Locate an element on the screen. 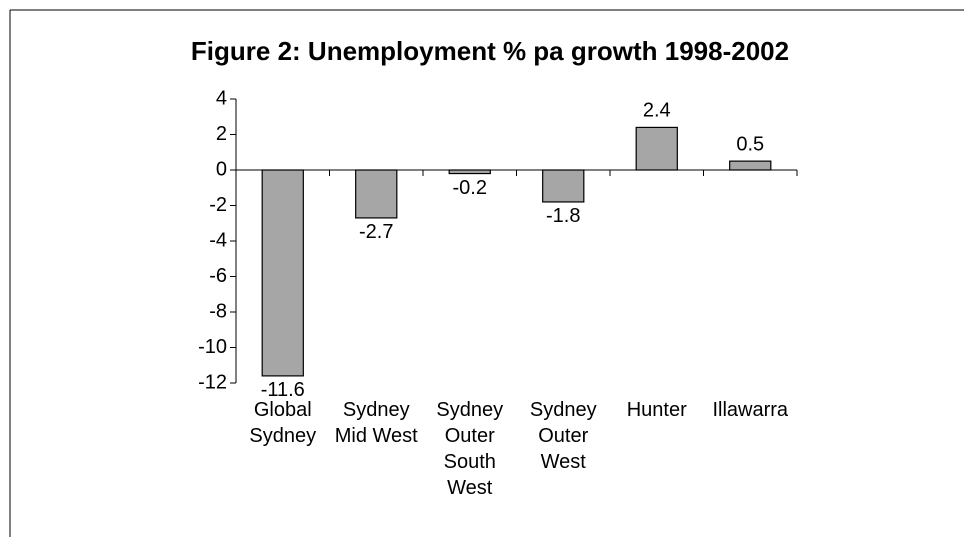  x-tick-label: Global Sydney is located at coordinates (283, 423).